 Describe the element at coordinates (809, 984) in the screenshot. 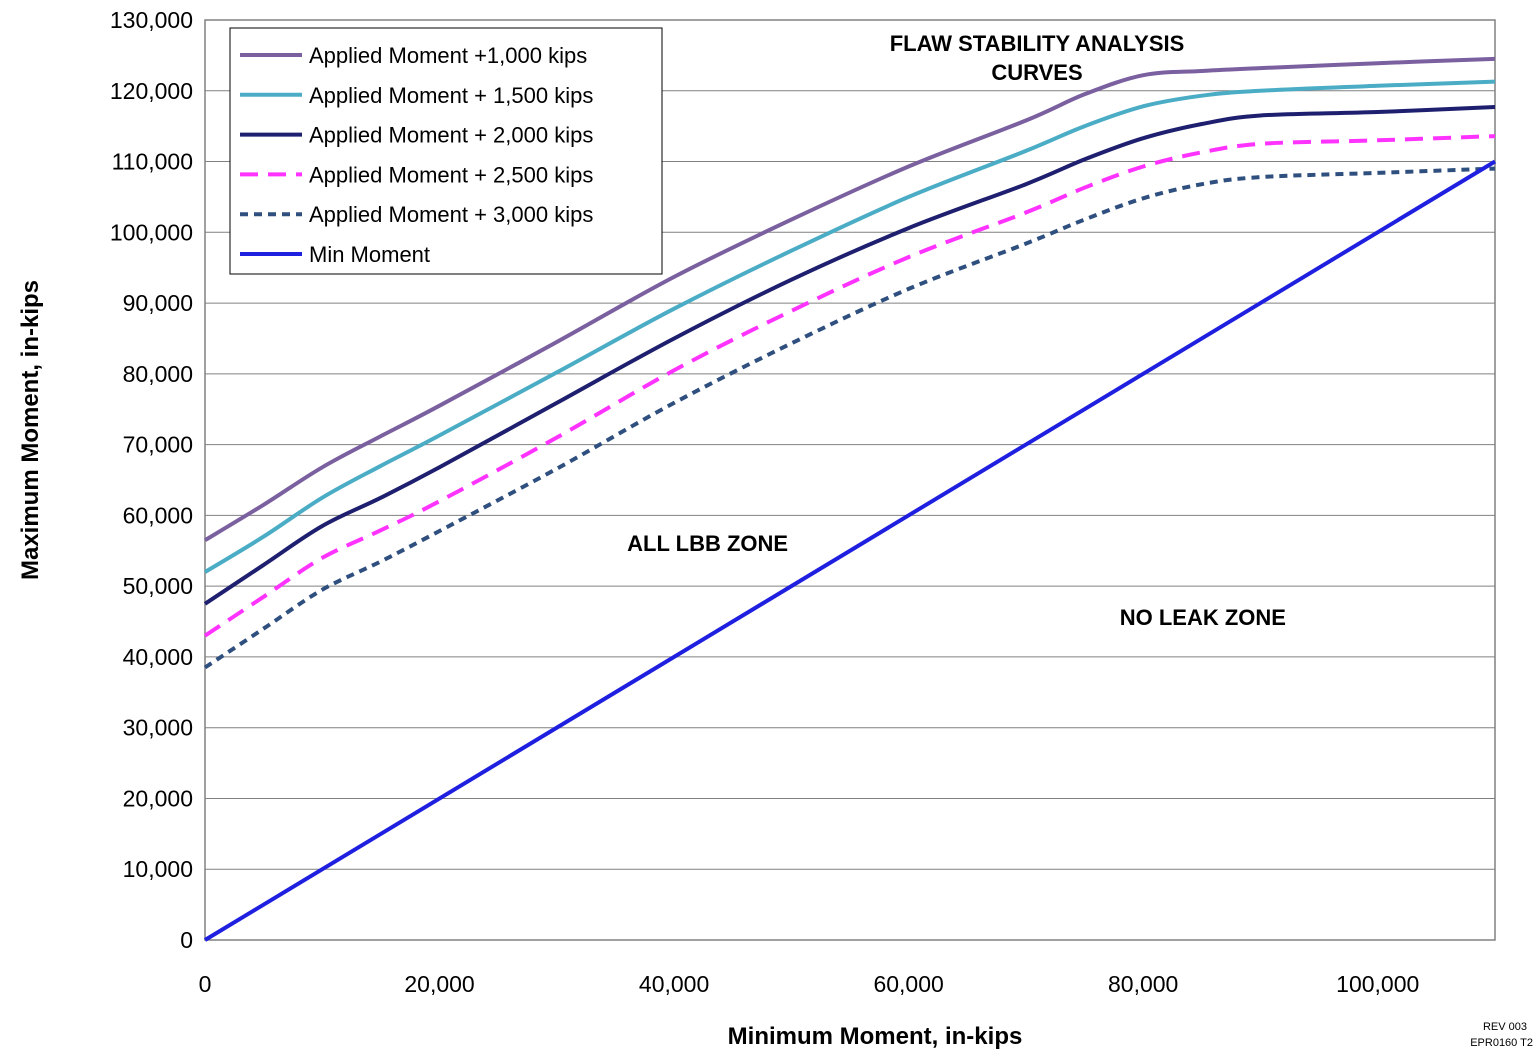

I see `x-axis-tick-labels: 0 20,000 40,000 60,000 80,000 100,000` at that location.